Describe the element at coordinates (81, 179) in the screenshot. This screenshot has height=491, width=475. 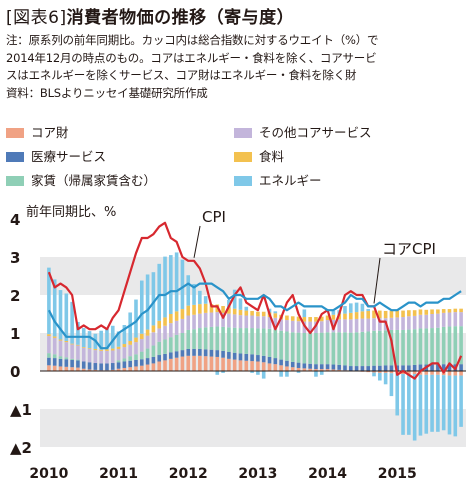
I see `legend-item-rent: 家賃（帰属家賃含む）` at that location.